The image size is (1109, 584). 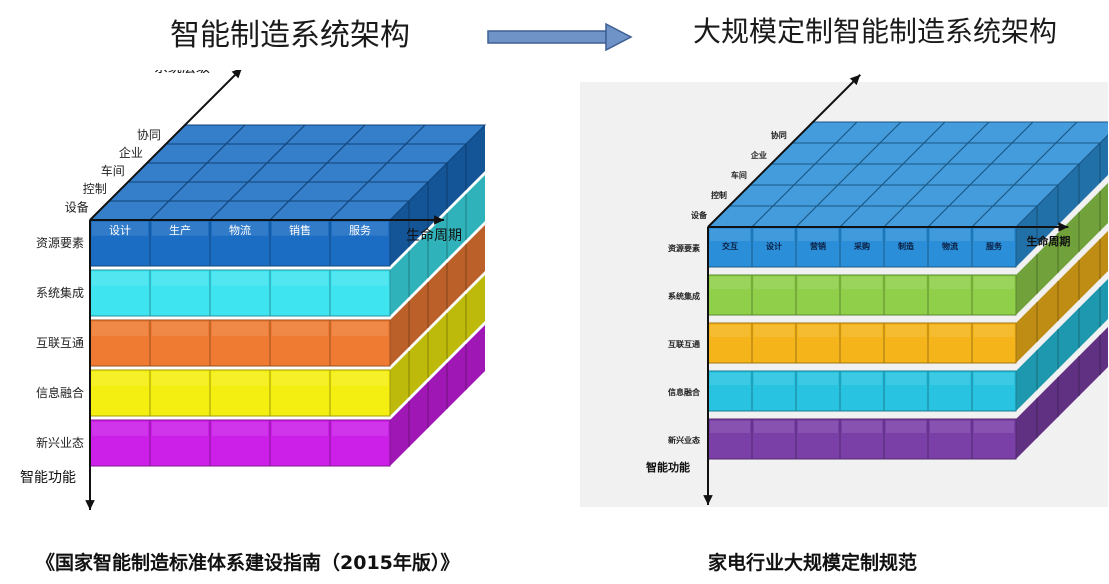 What do you see at coordinates (906, 246) in the screenshot?
I see `lifecycle-label: 制造` at bounding box center [906, 246].